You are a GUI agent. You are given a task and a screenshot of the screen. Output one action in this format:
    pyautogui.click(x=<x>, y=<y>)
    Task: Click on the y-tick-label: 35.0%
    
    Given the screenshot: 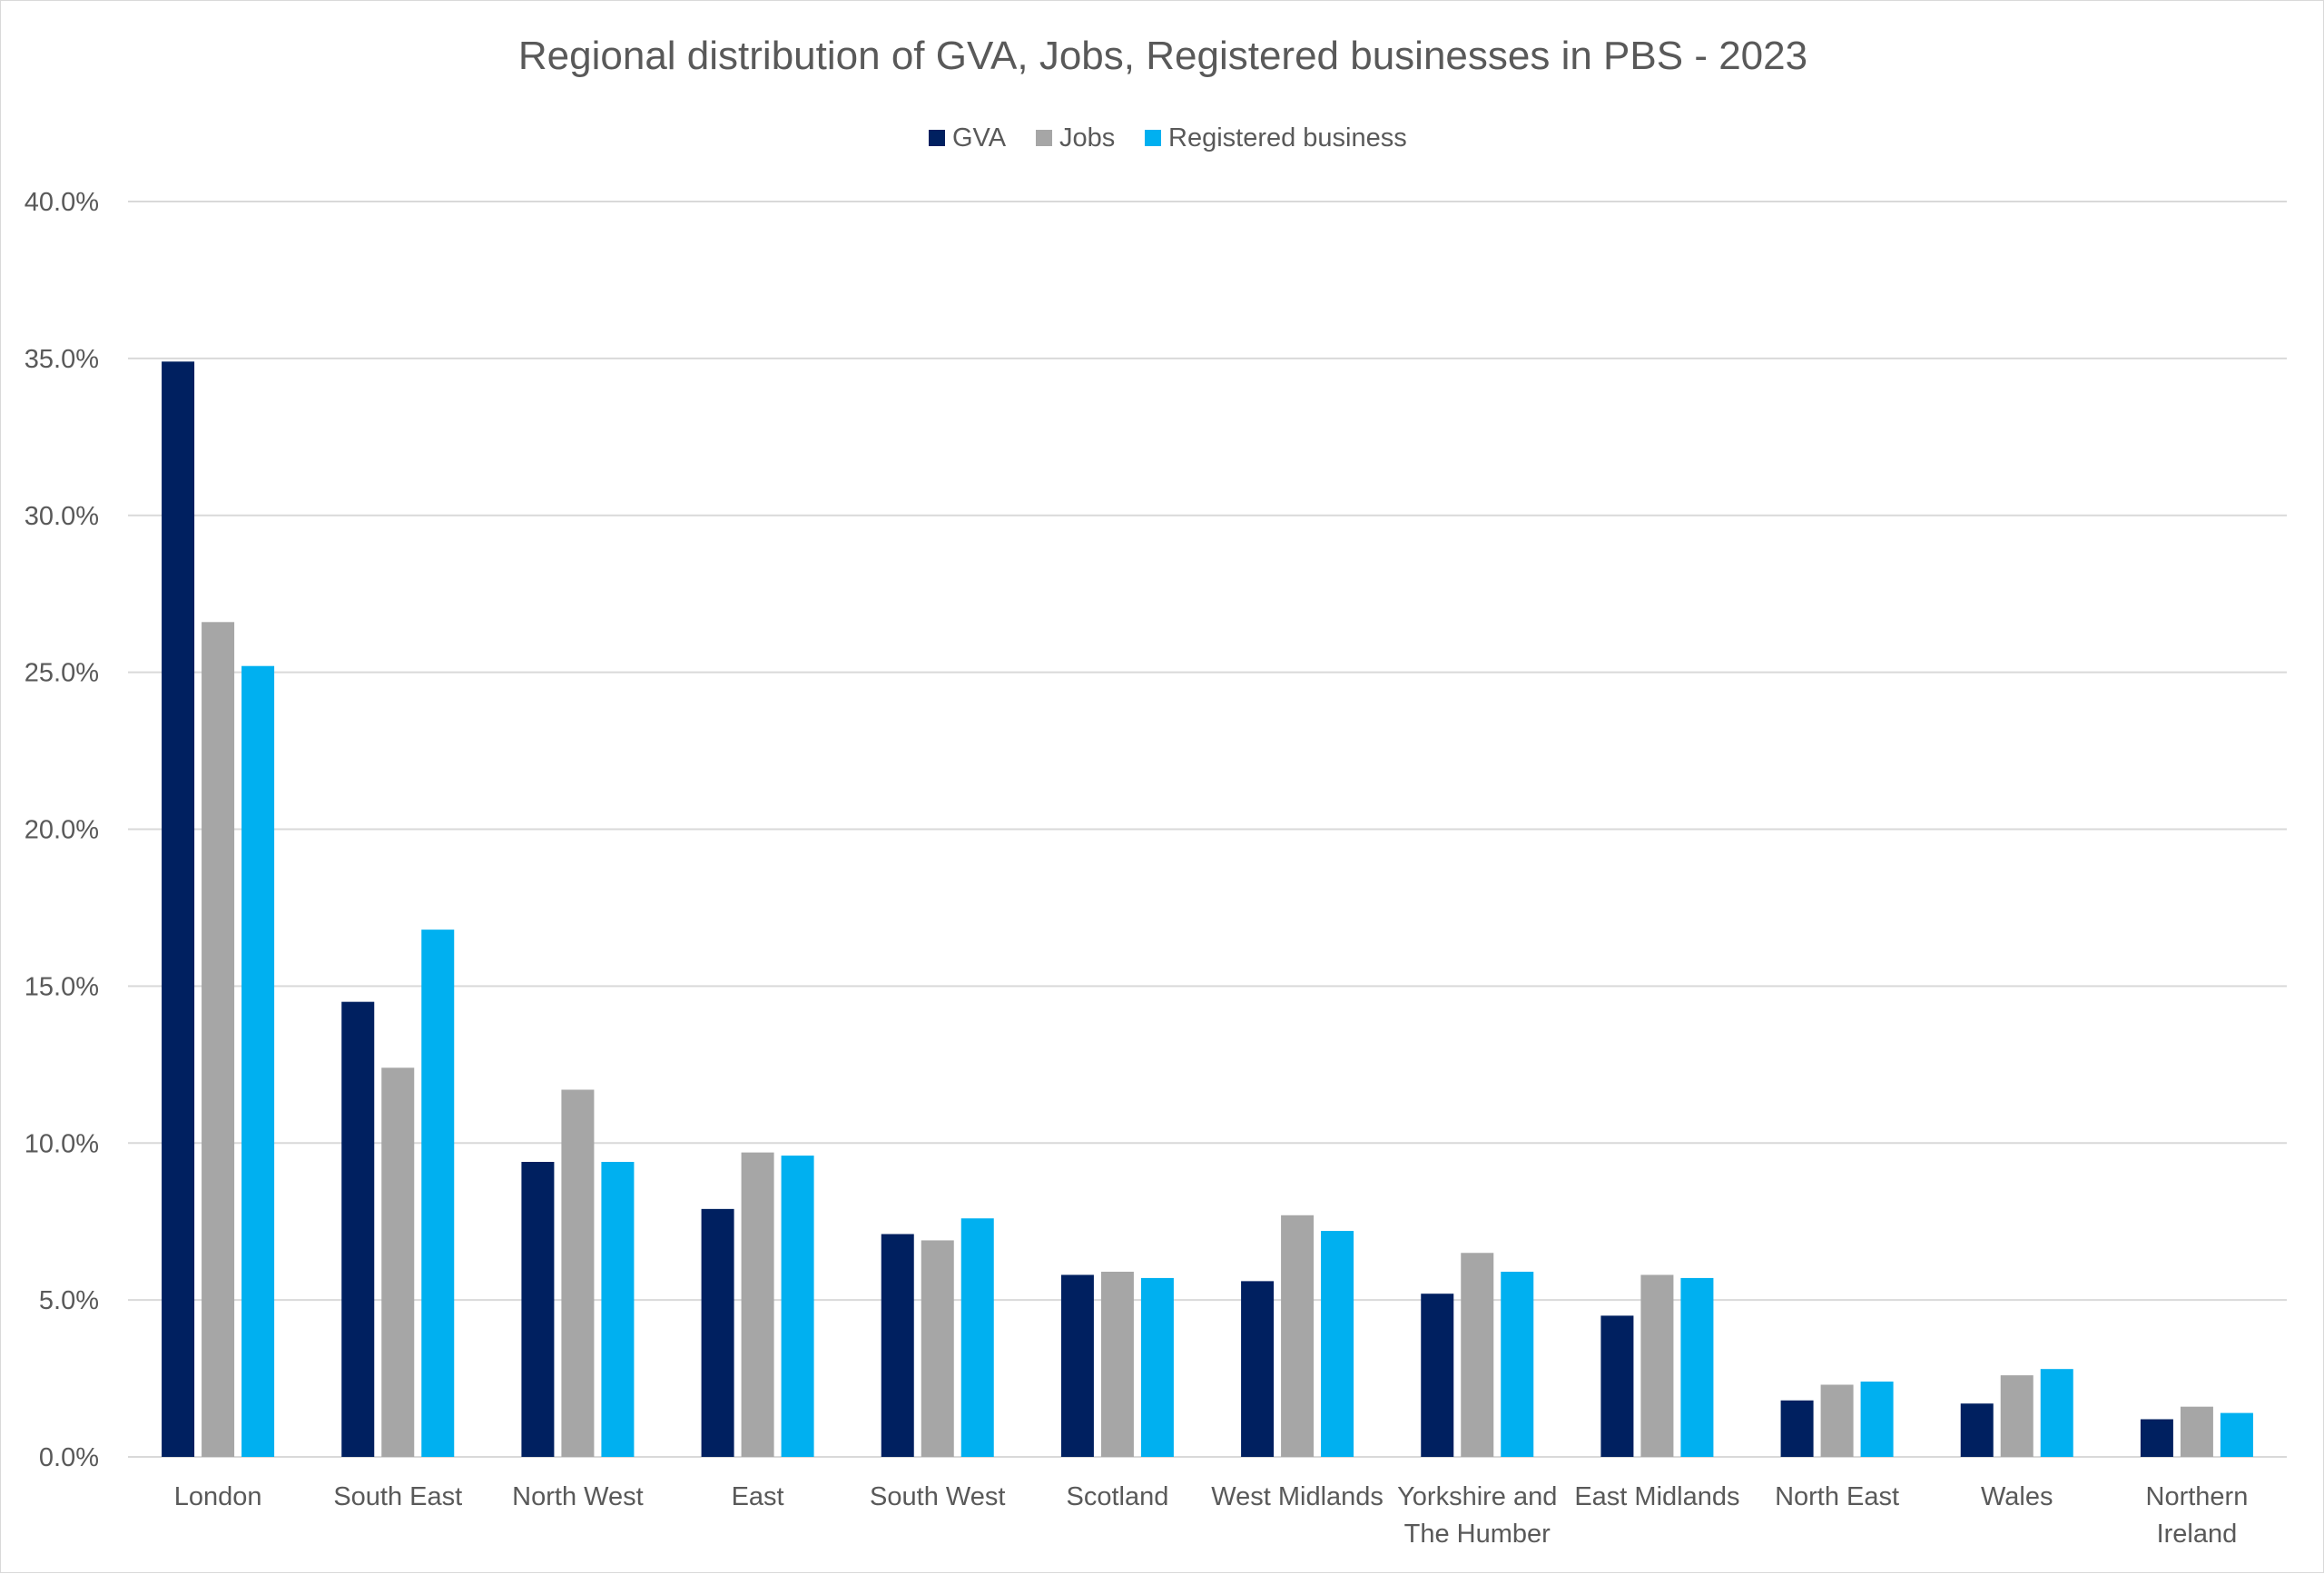 What is the action you would take?
    pyautogui.click(x=62, y=359)
    